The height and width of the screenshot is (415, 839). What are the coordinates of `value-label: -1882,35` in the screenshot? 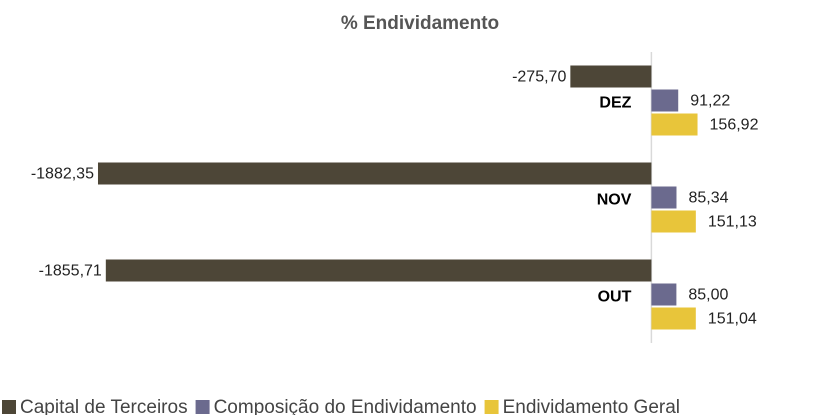 It's located at (62, 174).